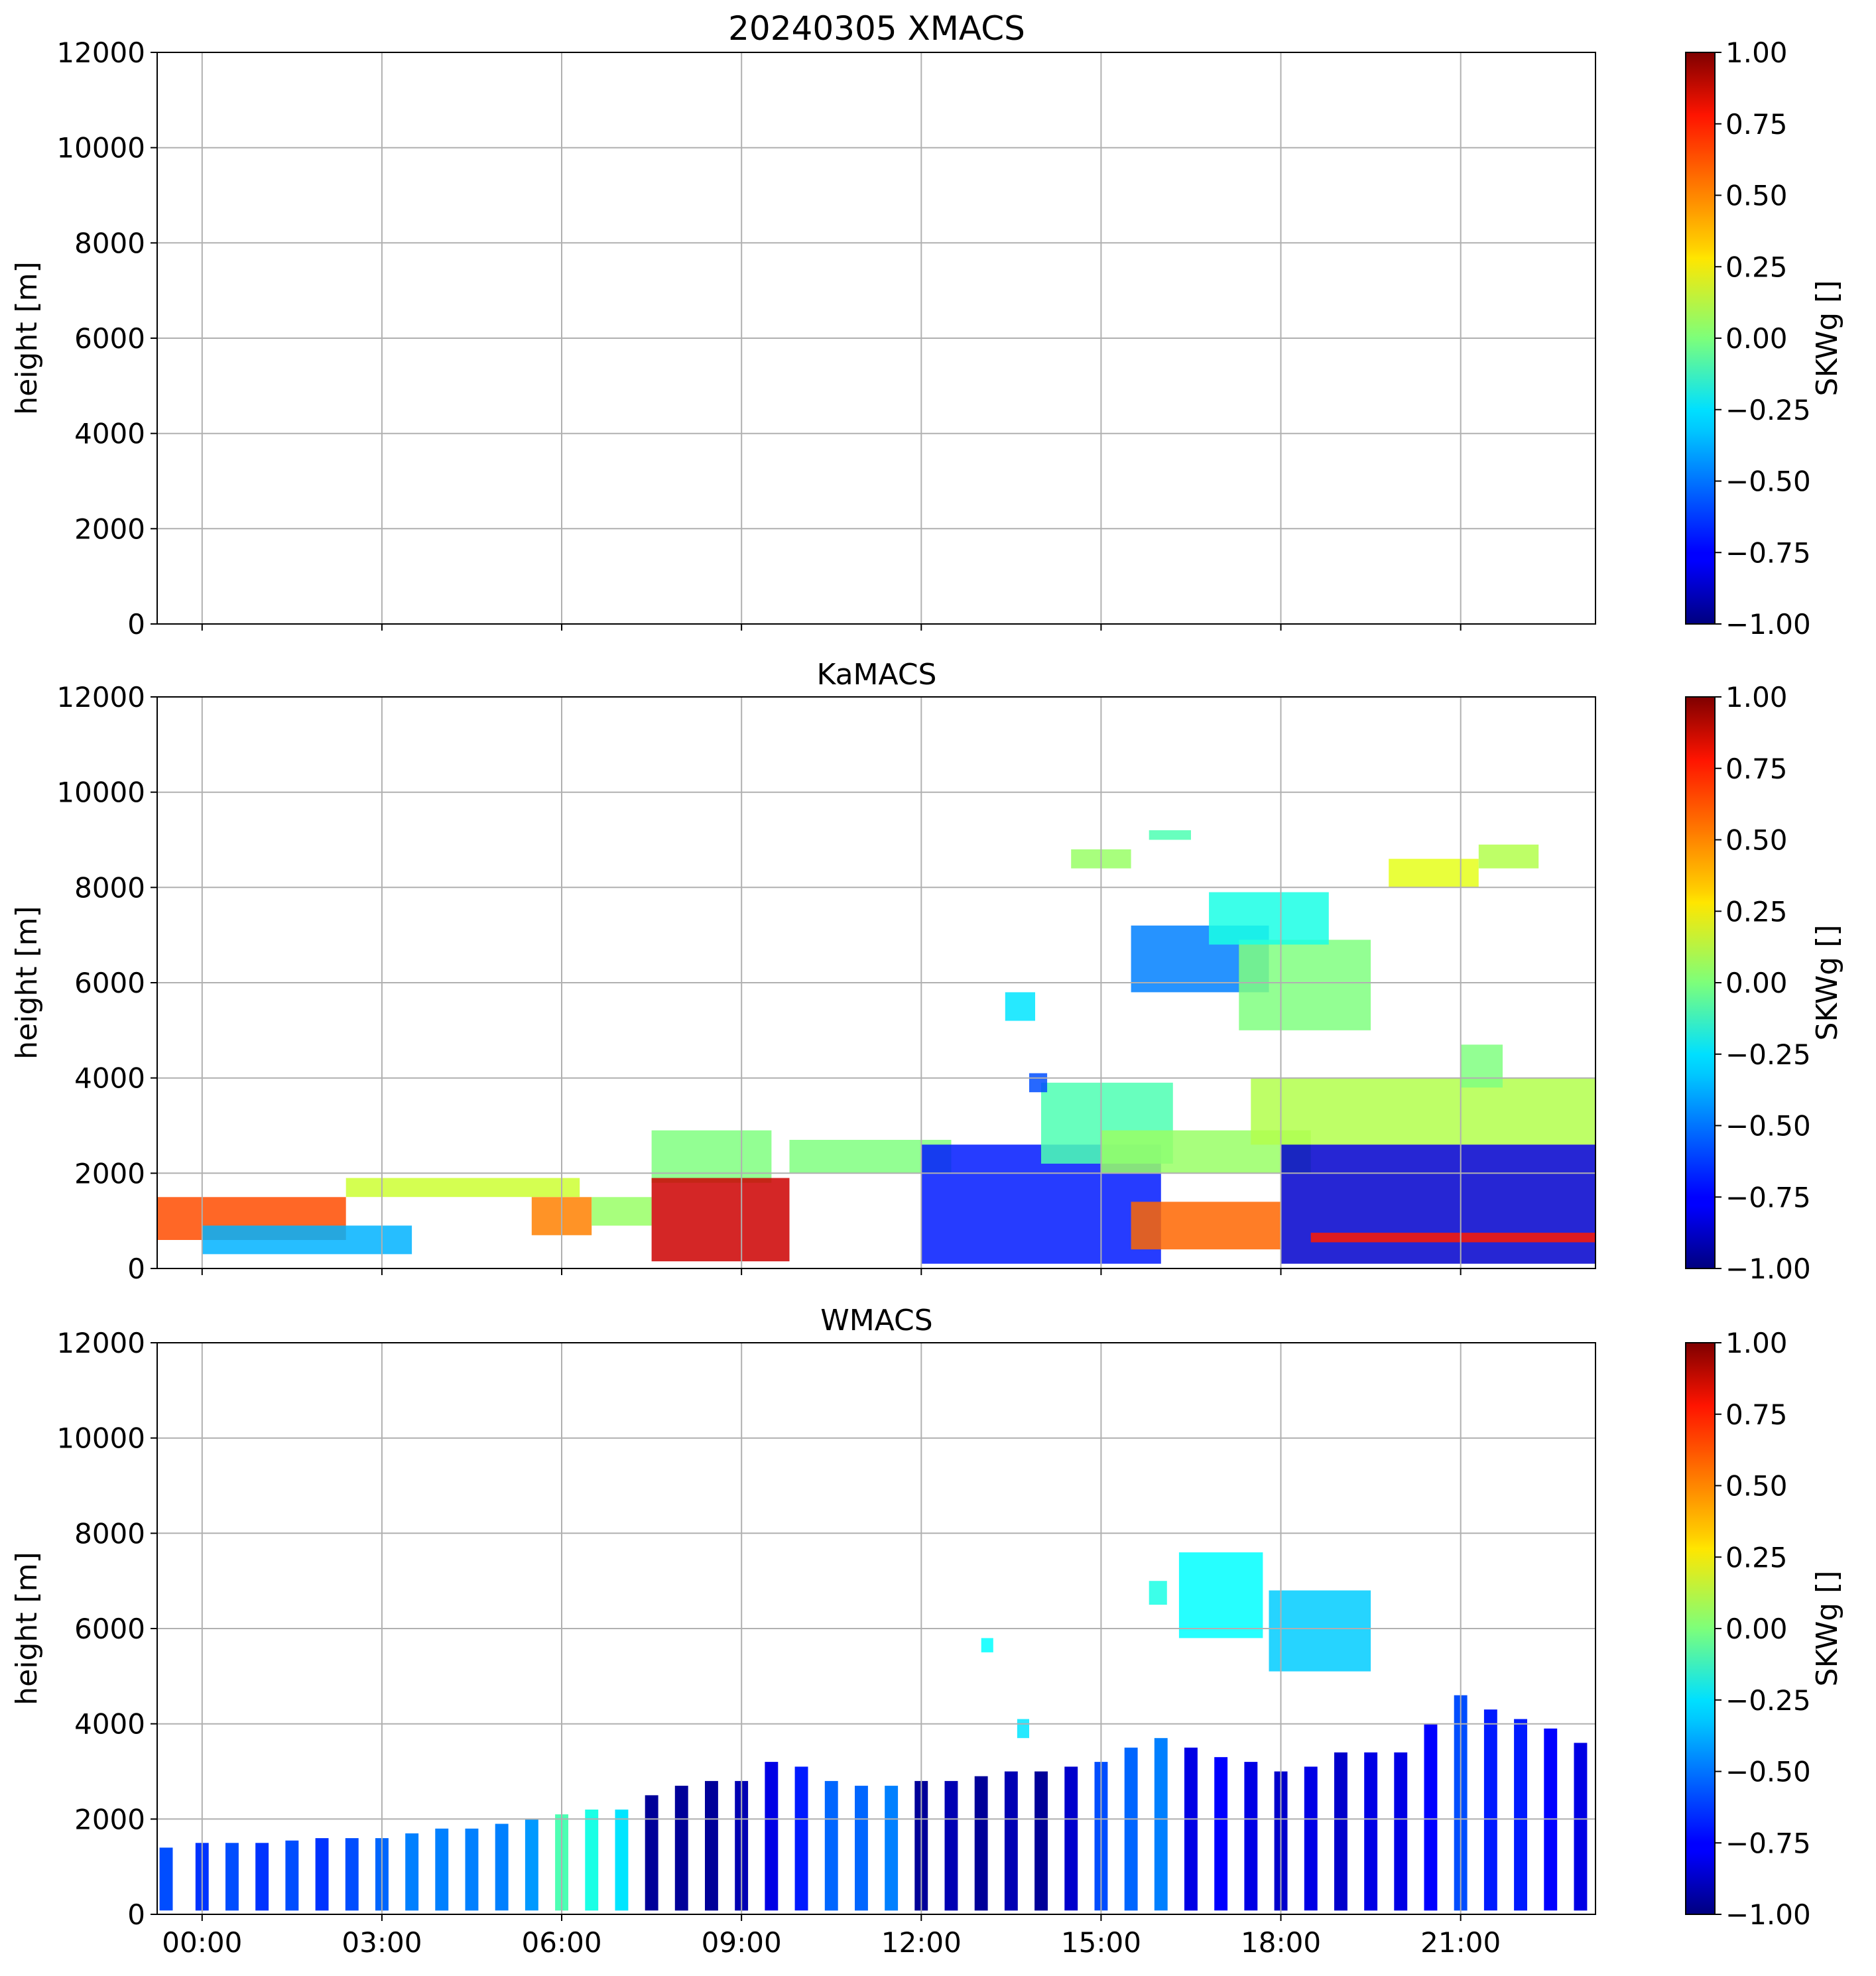 This screenshot has height=1976, width=1876. Describe the element at coordinates (1768, 1054) in the screenshot. I see `colorbar-tick-label: −0.25` at that location.